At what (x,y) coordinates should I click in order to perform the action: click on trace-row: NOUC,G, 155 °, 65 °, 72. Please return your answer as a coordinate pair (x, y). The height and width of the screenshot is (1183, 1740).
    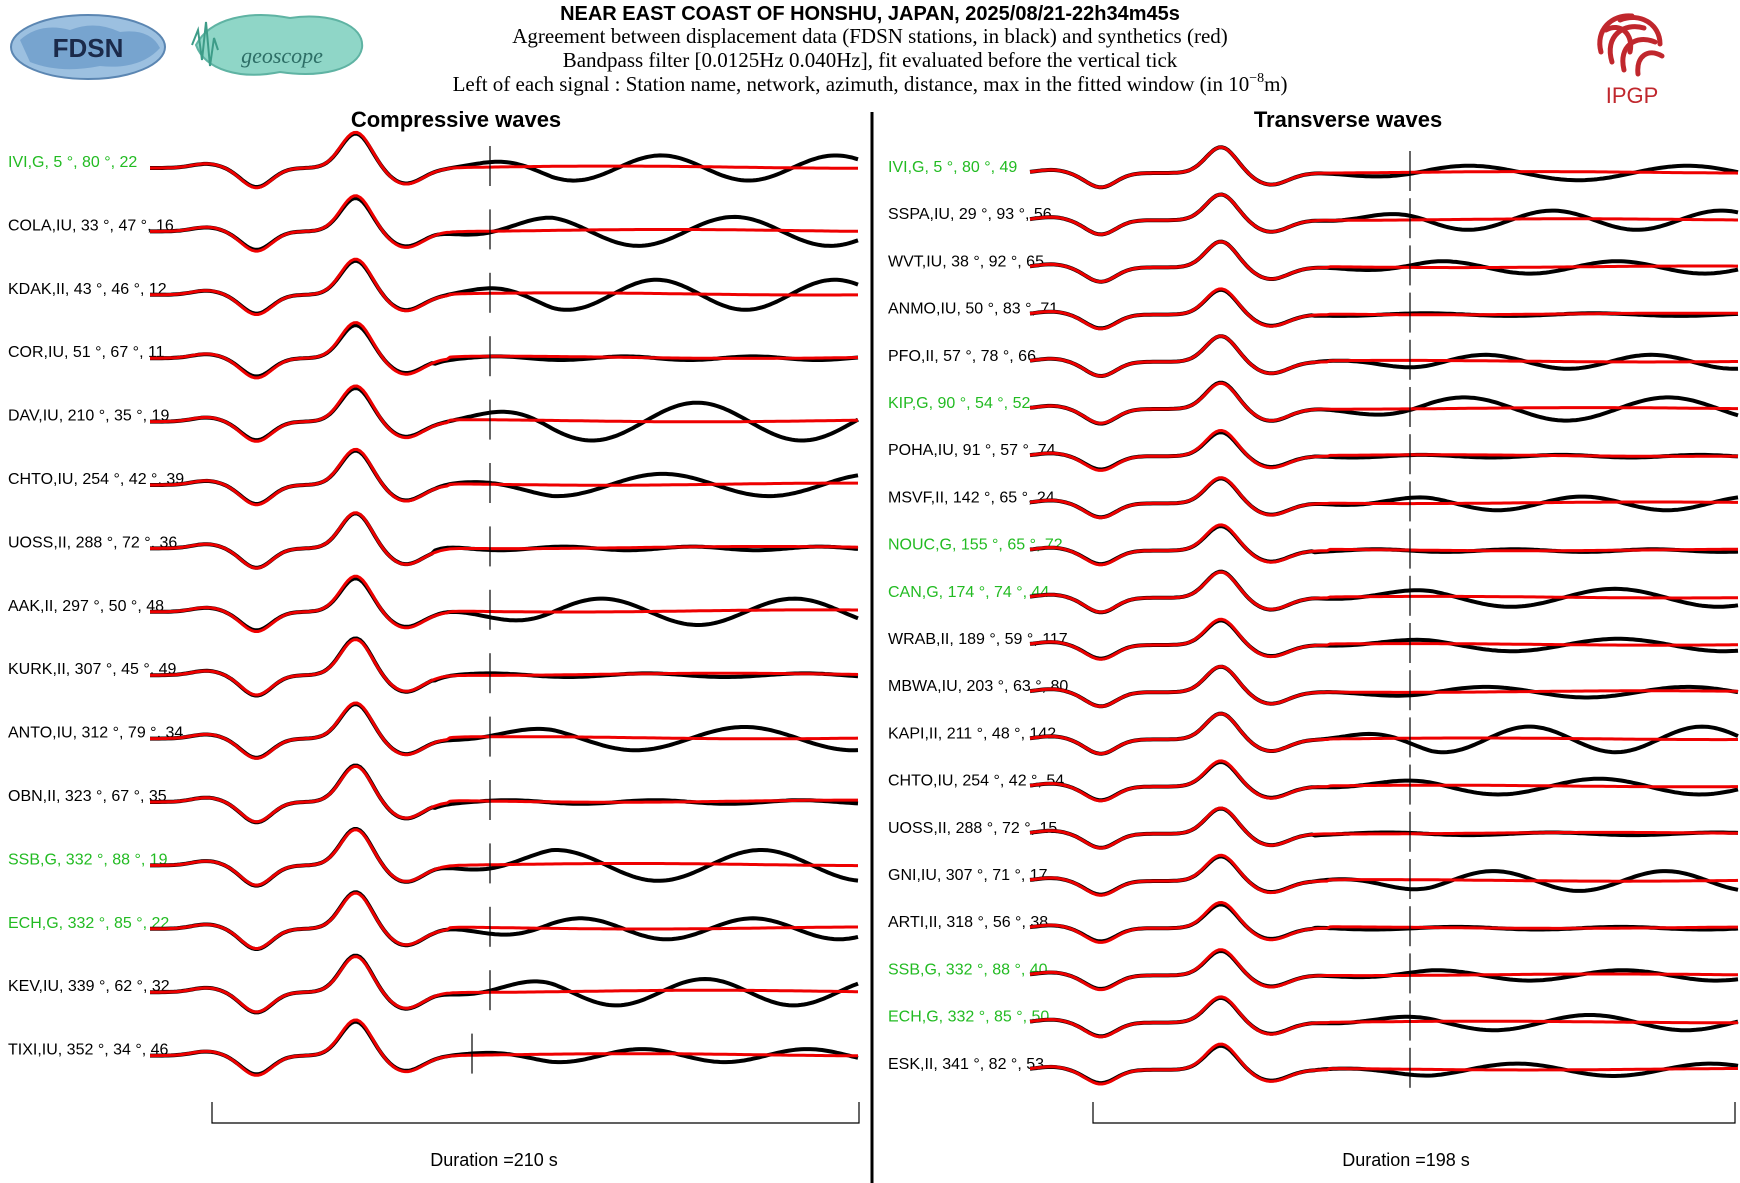
    Looking at the image, I should click on (1313, 546).